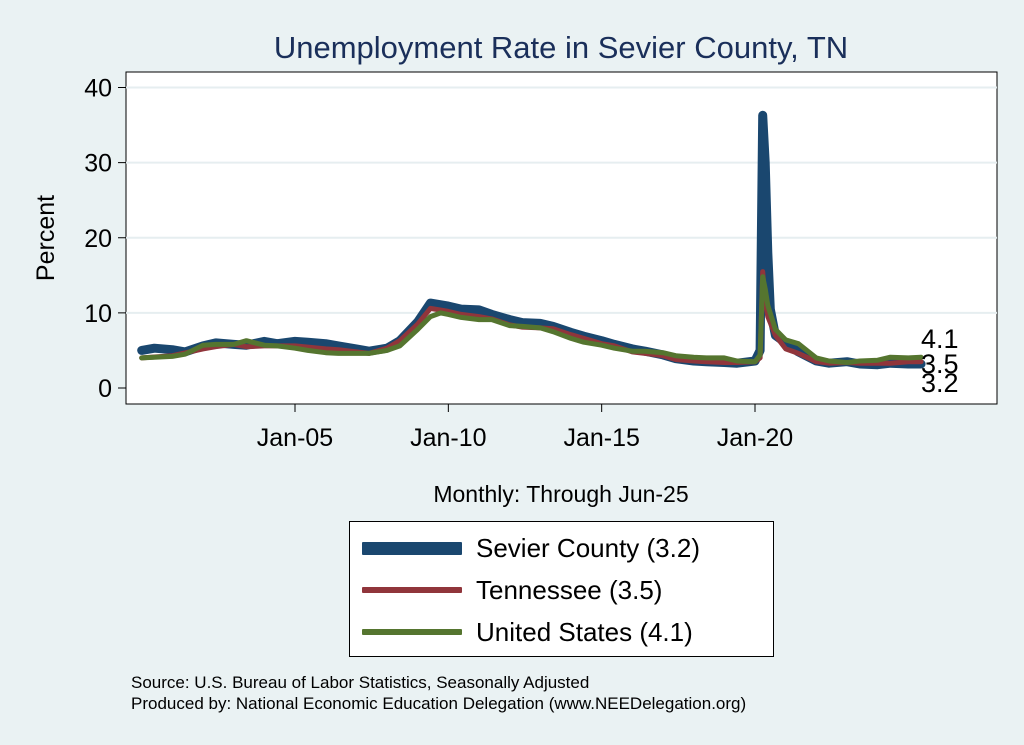 The width and height of the screenshot is (1024, 745). What do you see at coordinates (98, 89) in the screenshot?
I see `y-tick-label-40: 40` at bounding box center [98, 89].